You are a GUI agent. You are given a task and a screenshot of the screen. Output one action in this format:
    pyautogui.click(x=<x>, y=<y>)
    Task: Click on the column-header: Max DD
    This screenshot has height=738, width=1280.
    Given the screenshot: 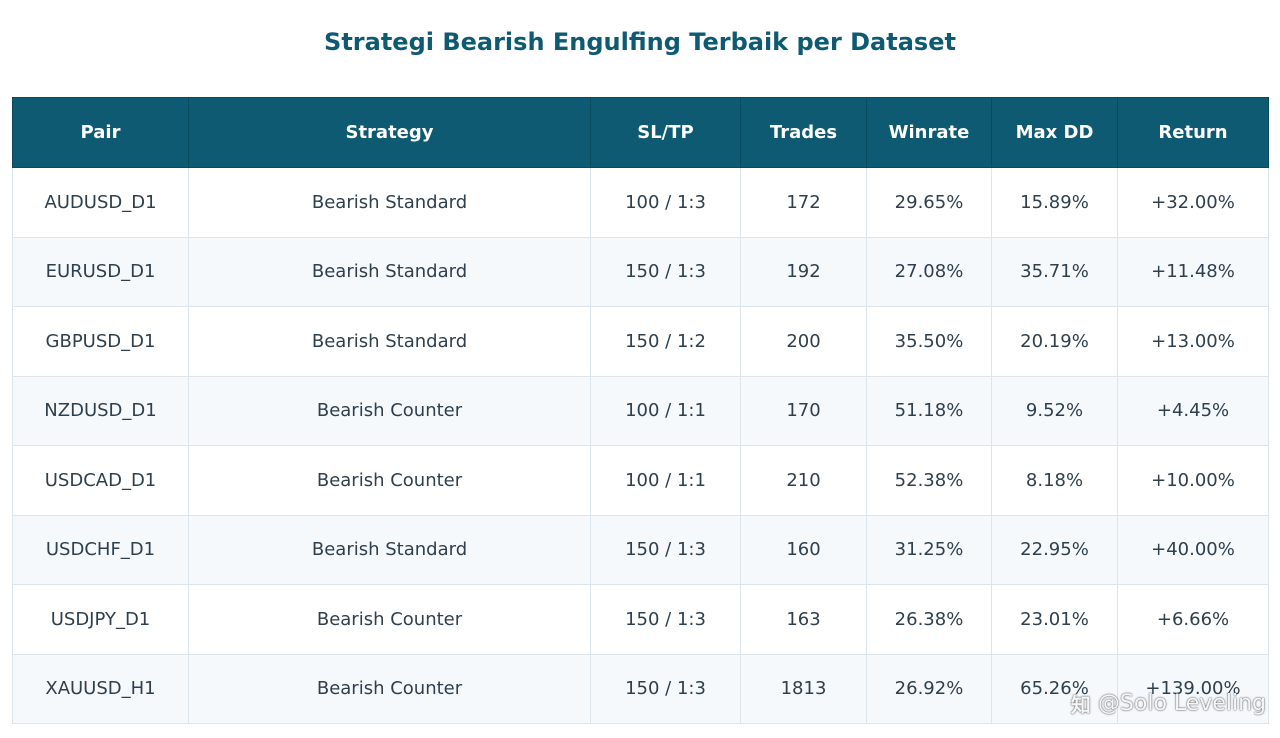 What is the action you would take?
    pyautogui.click(x=1054, y=132)
    